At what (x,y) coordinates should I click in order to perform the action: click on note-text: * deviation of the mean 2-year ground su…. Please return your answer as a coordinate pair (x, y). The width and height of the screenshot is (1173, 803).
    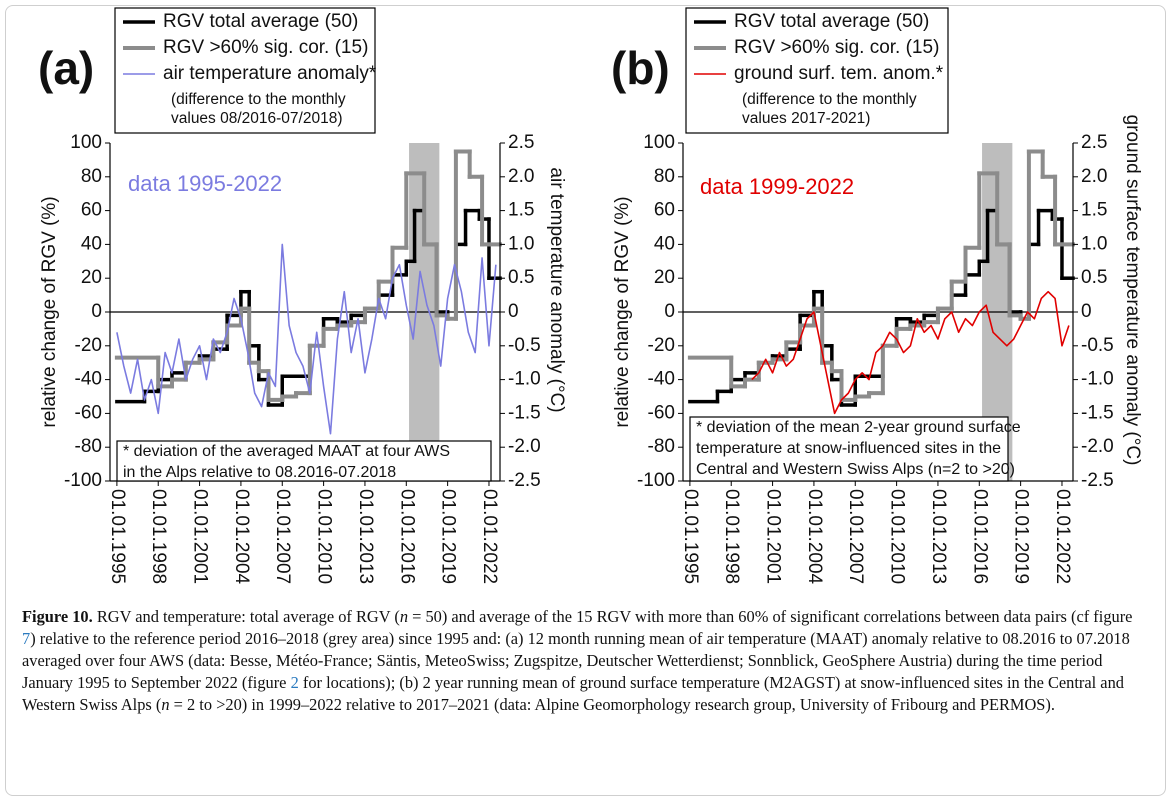
    Looking at the image, I should click on (858, 427).